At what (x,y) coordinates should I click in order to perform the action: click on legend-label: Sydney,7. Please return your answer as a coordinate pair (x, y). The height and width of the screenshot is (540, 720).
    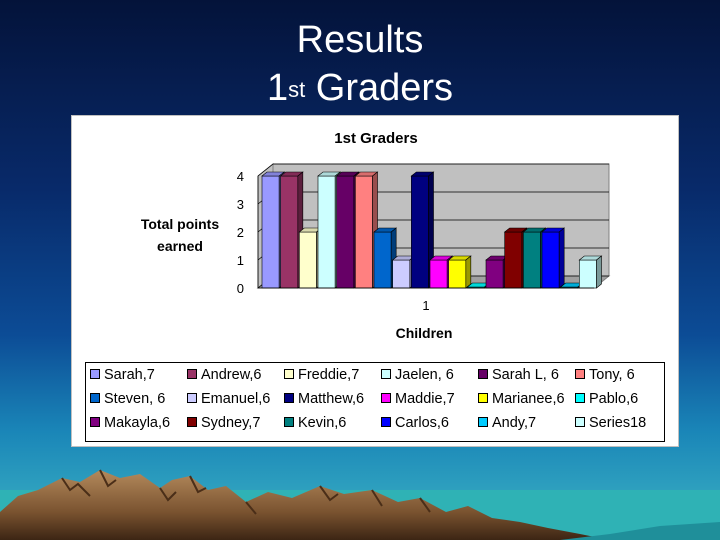
    Looking at the image, I should click on (231, 423).